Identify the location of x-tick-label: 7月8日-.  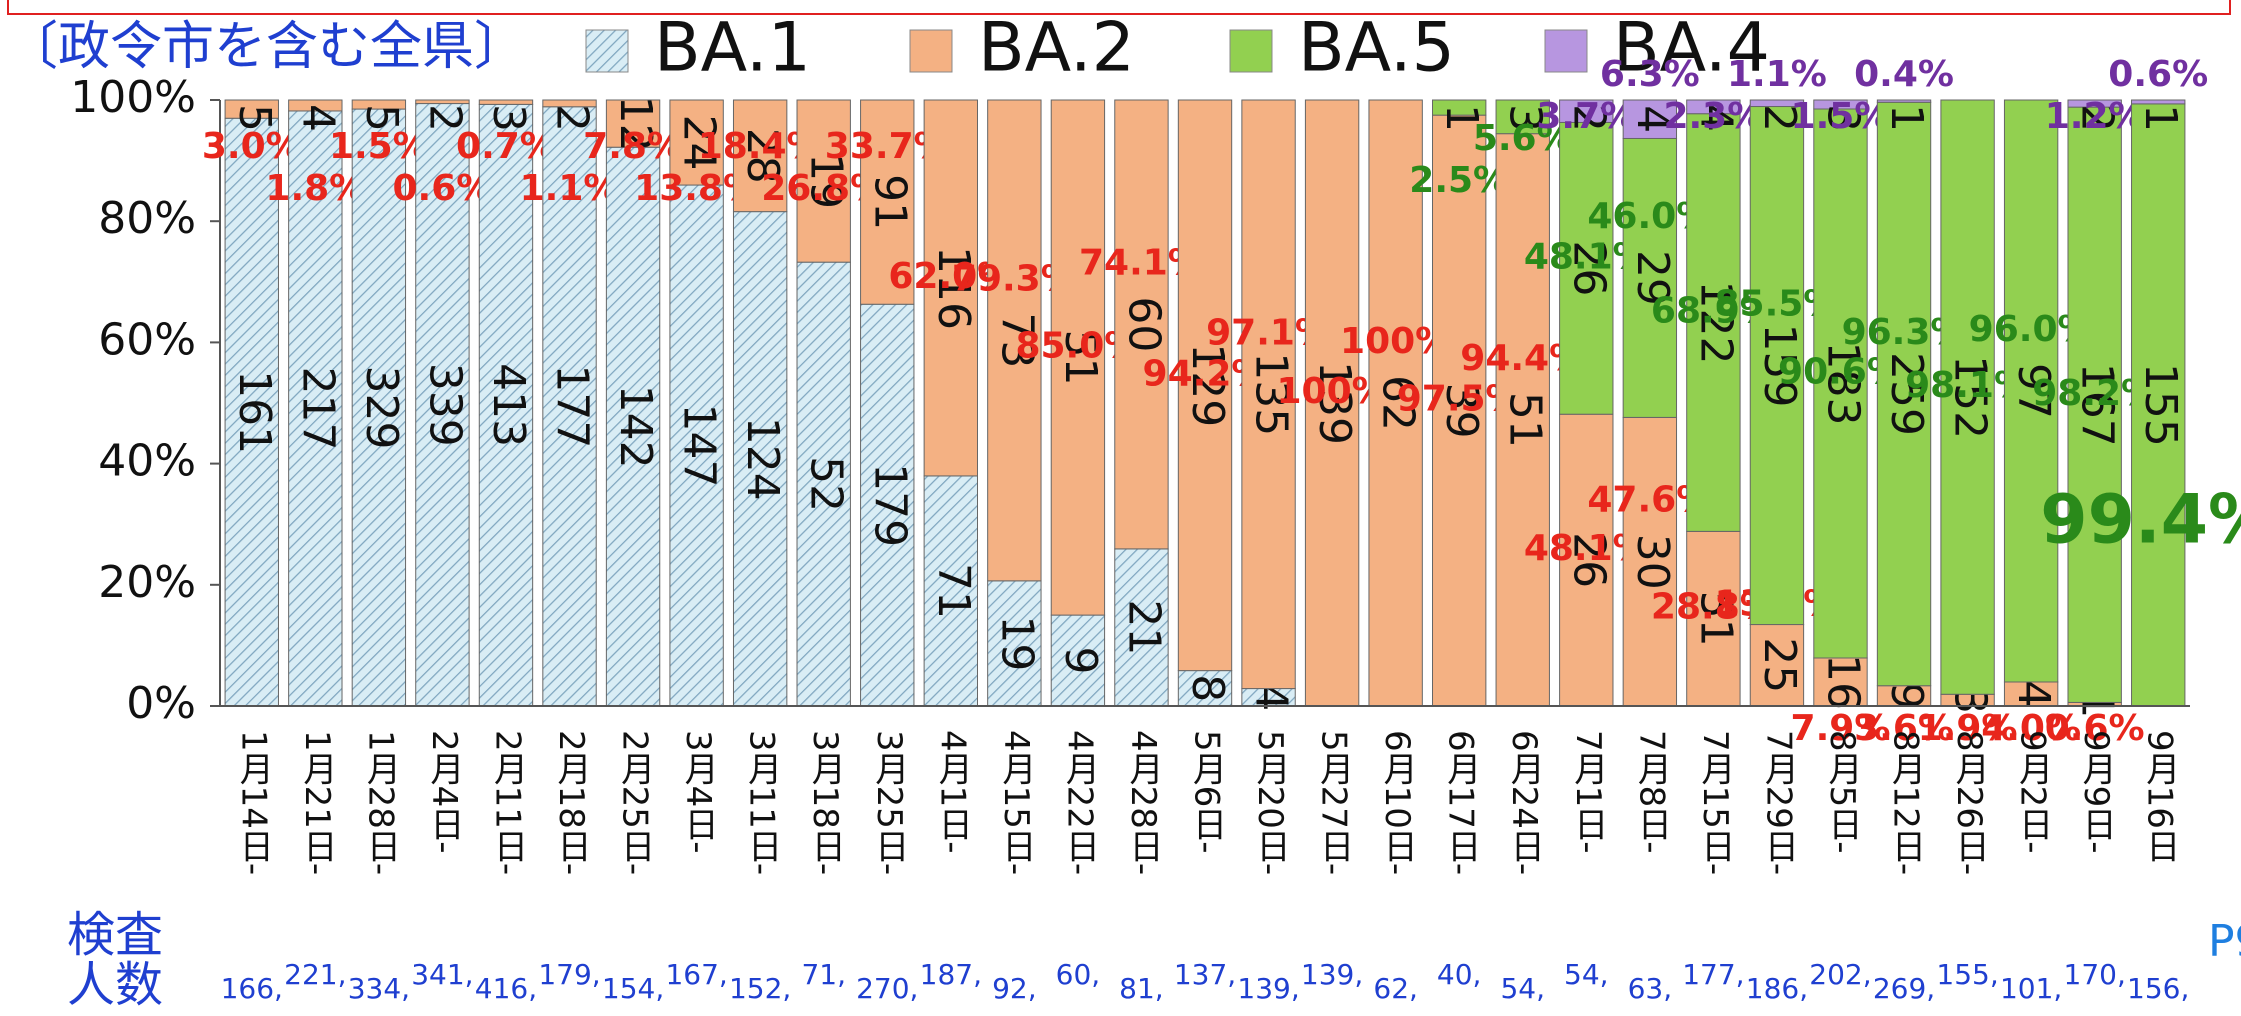
(1651, 792).